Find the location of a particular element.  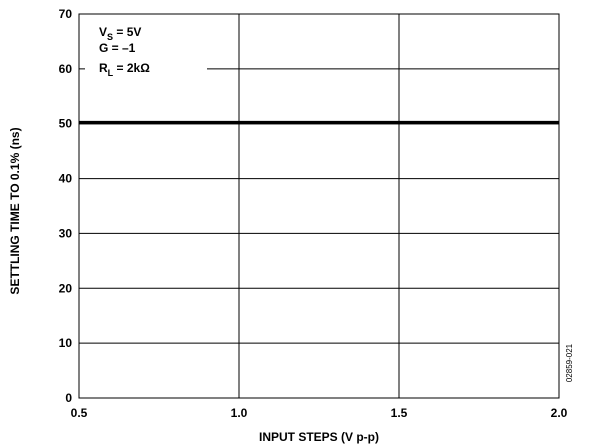

x-tick-label: 1.0 is located at coordinates (239, 413).